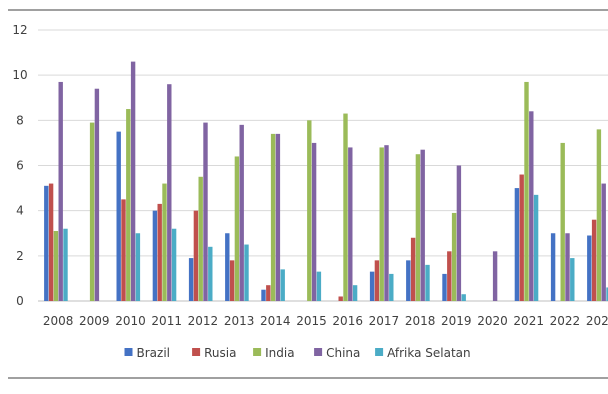 This screenshot has width=608, height=394. What do you see at coordinates (65, 264) in the screenshot?
I see `bar-afrika-selatan-2008` at bounding box center [65, 264].